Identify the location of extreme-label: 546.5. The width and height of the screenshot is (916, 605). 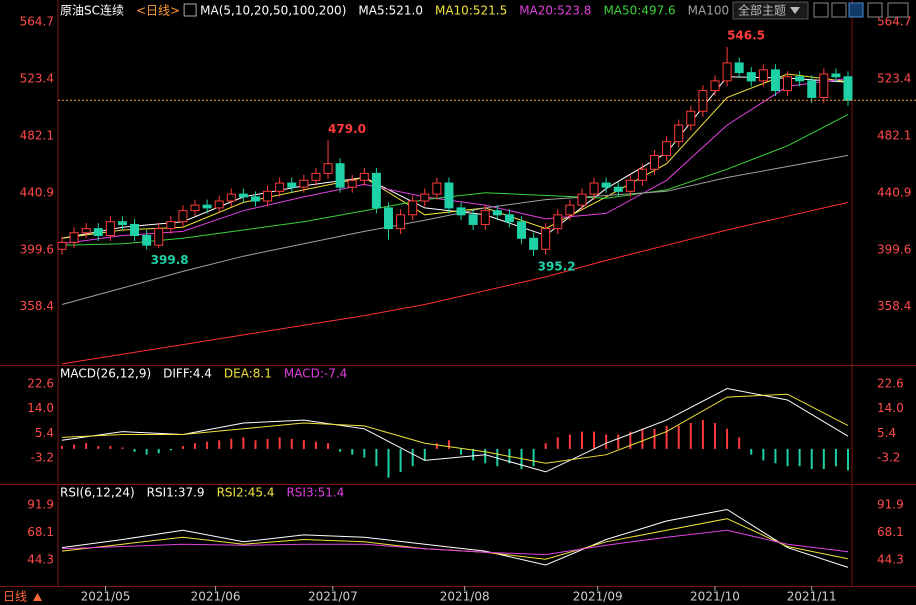
(746, 36).